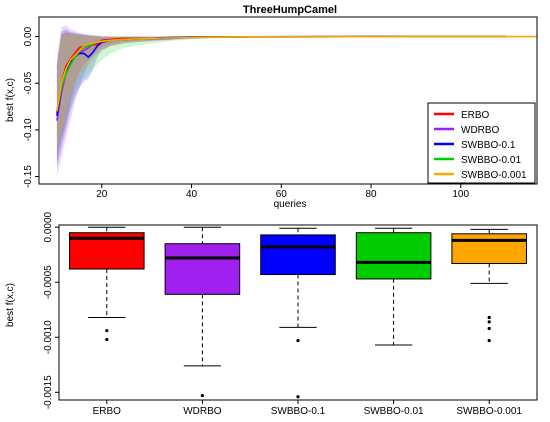  Describe the element at coordinates (202, 269) in the screenshot. I see `box-wdrbo` at that location.